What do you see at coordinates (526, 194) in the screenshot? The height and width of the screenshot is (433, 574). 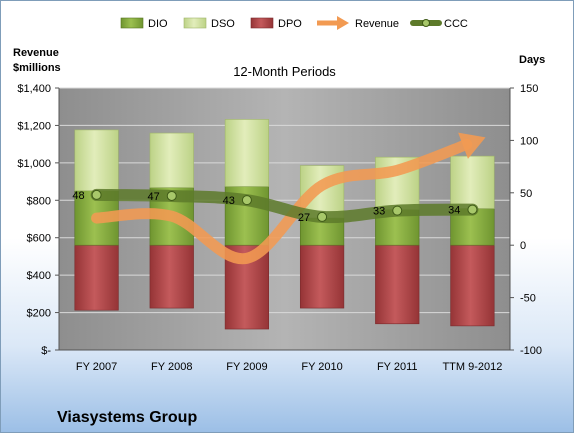 I see `right-tick-label: 50` at bounding box center [526, 194].